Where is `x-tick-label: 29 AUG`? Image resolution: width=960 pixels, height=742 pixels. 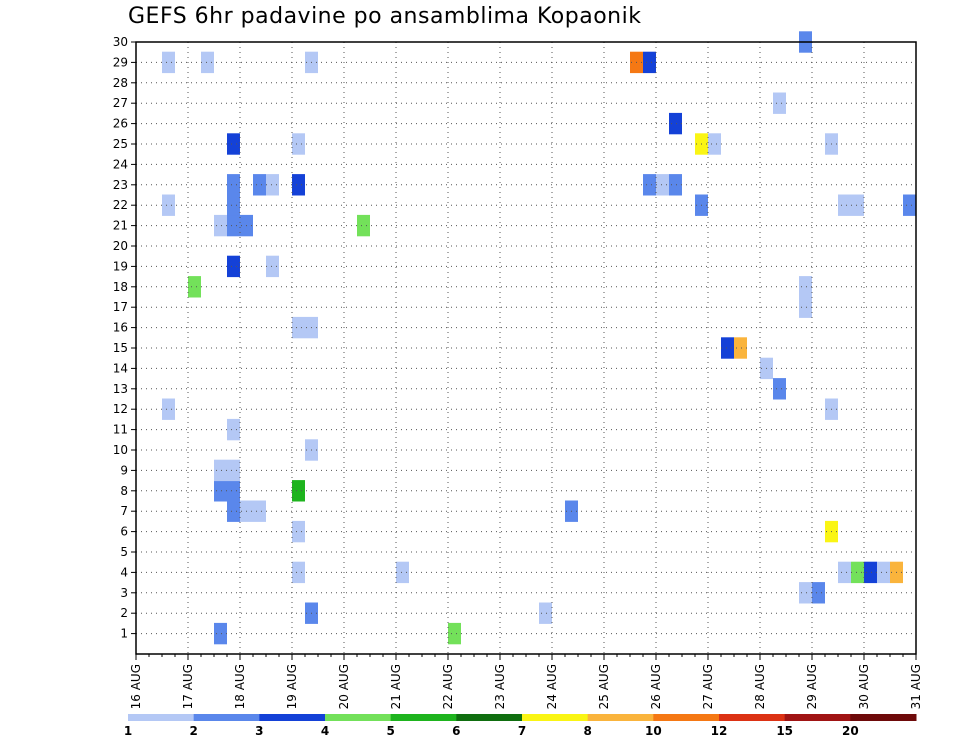
x-tick-label: 29 AUG is located at coordinates (812, 686).